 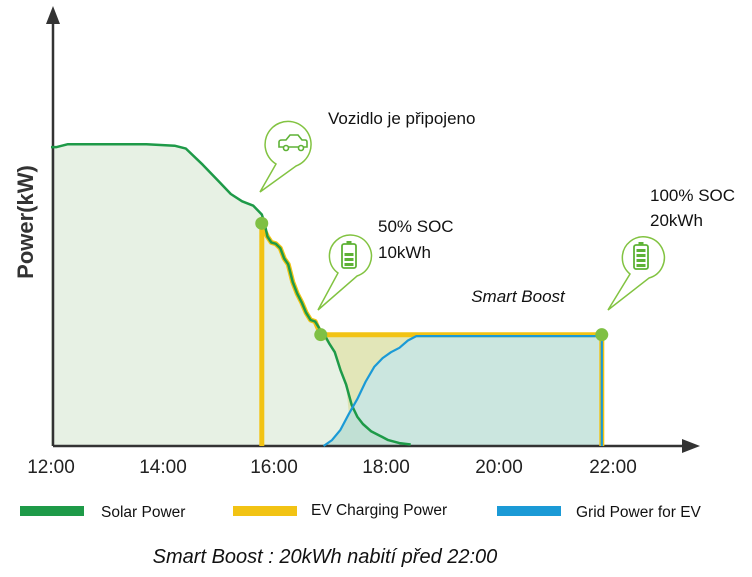 I want to click on event-label-50-soc: 50% SOC, so click(x=416, y=226).